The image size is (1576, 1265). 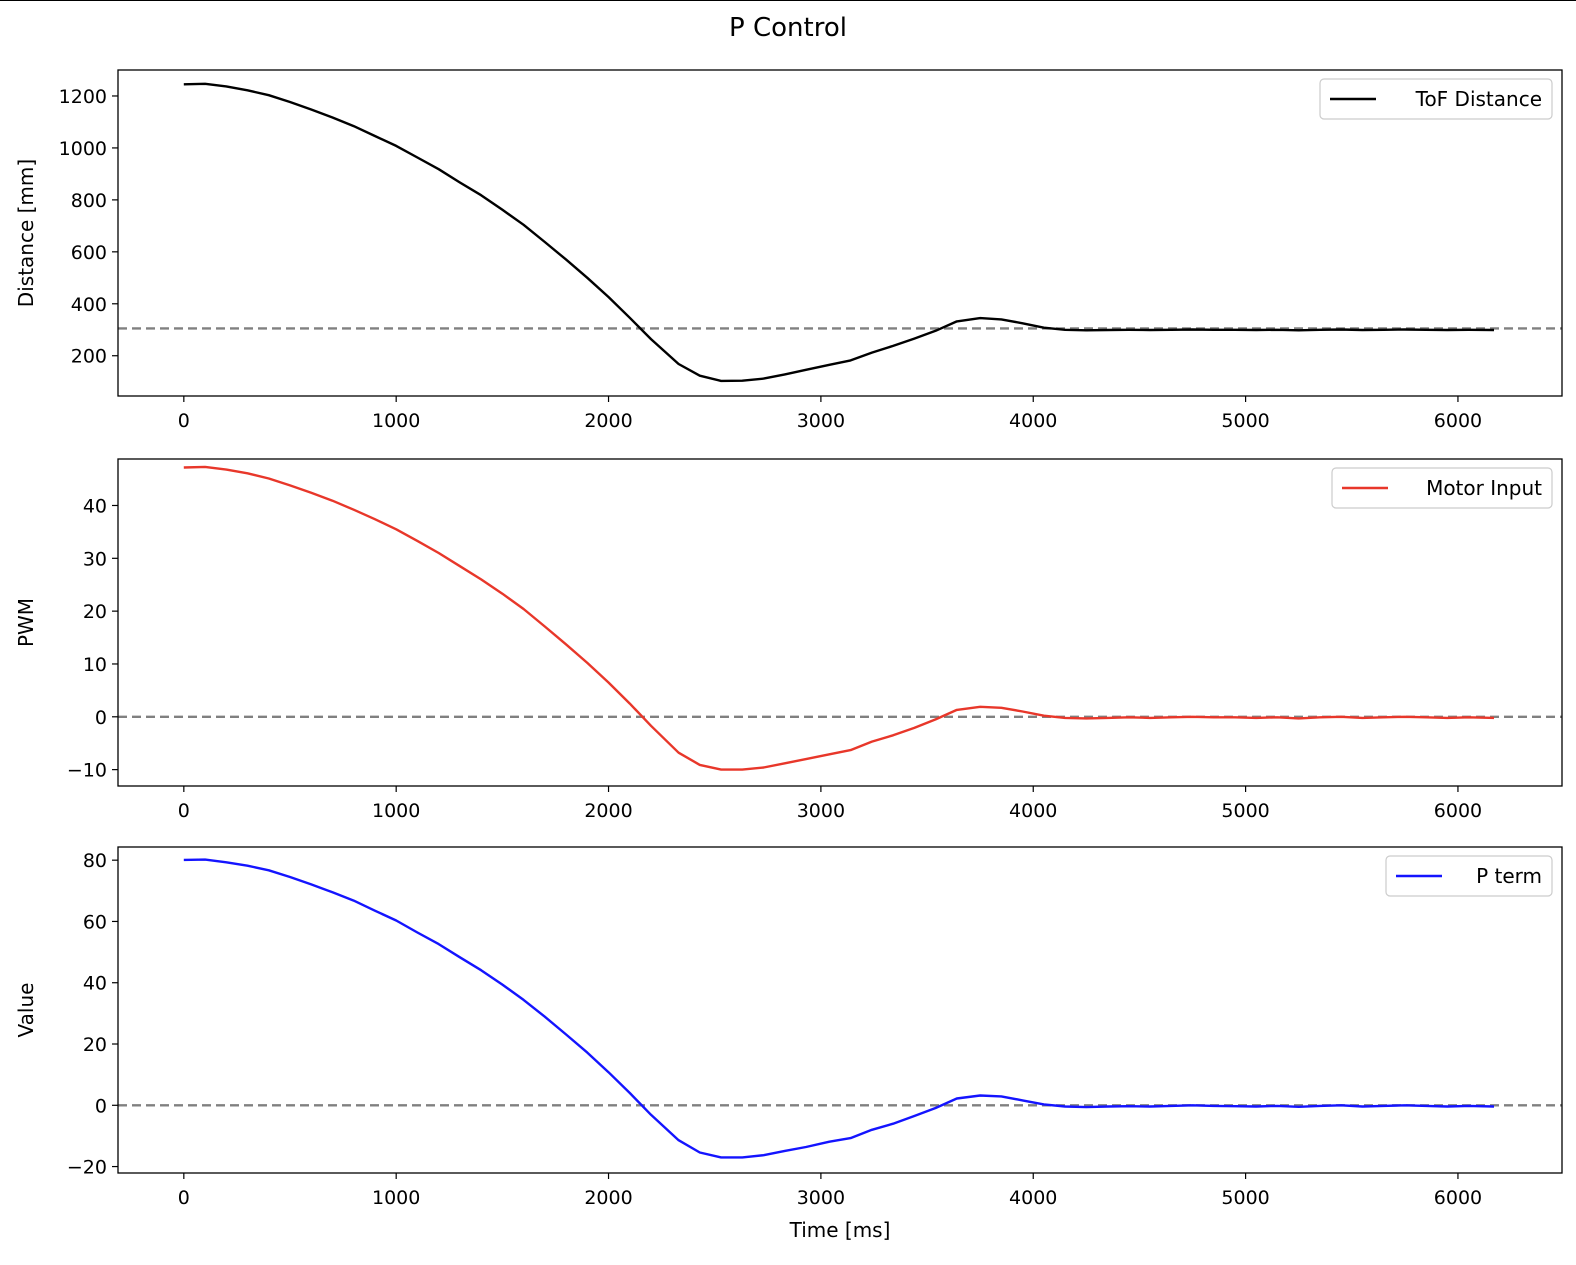 I want to click on panel-3-x-tick-label: 1000, so click(x=396, y=1198).